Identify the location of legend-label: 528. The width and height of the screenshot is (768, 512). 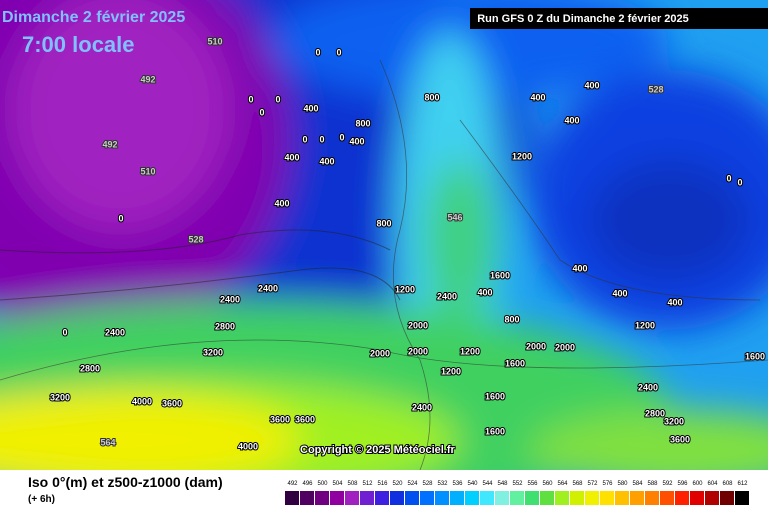
(427, 484).